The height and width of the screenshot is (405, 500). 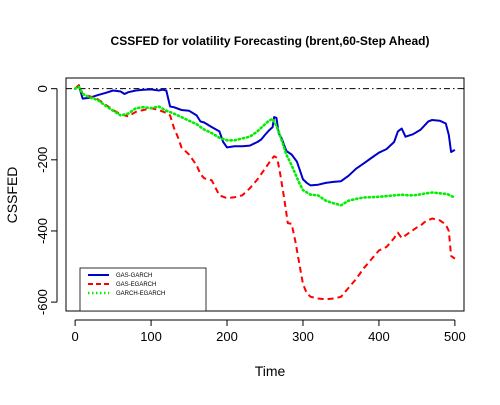 What do you see at coordinates (42, 302) in the screenshot?
I see `y-tick-label: -600` at bounding box center [42, 302].